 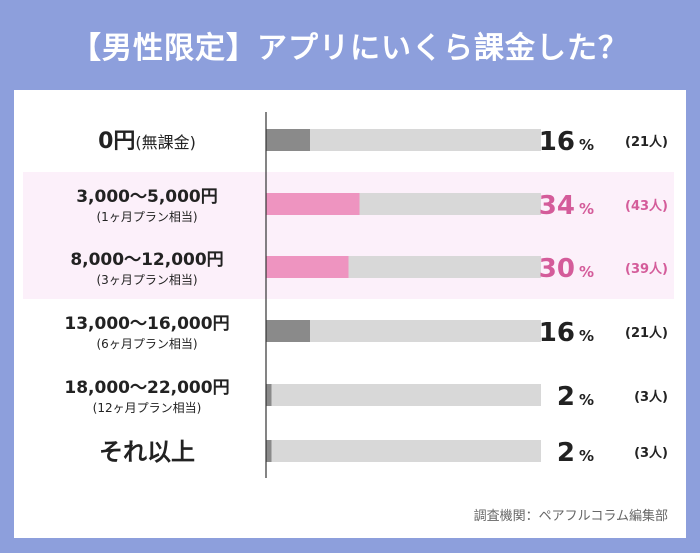 I want to click on category-sublabel: (1ヶ月プラン相当), so click(x=147, y=217).